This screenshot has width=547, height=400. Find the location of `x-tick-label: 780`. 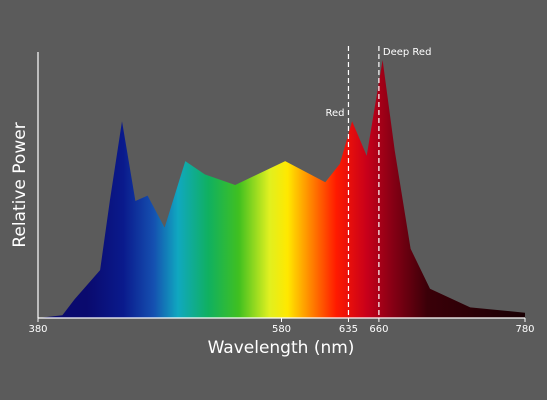

x-tick-label: 780 is located at coordinates (524, 329).